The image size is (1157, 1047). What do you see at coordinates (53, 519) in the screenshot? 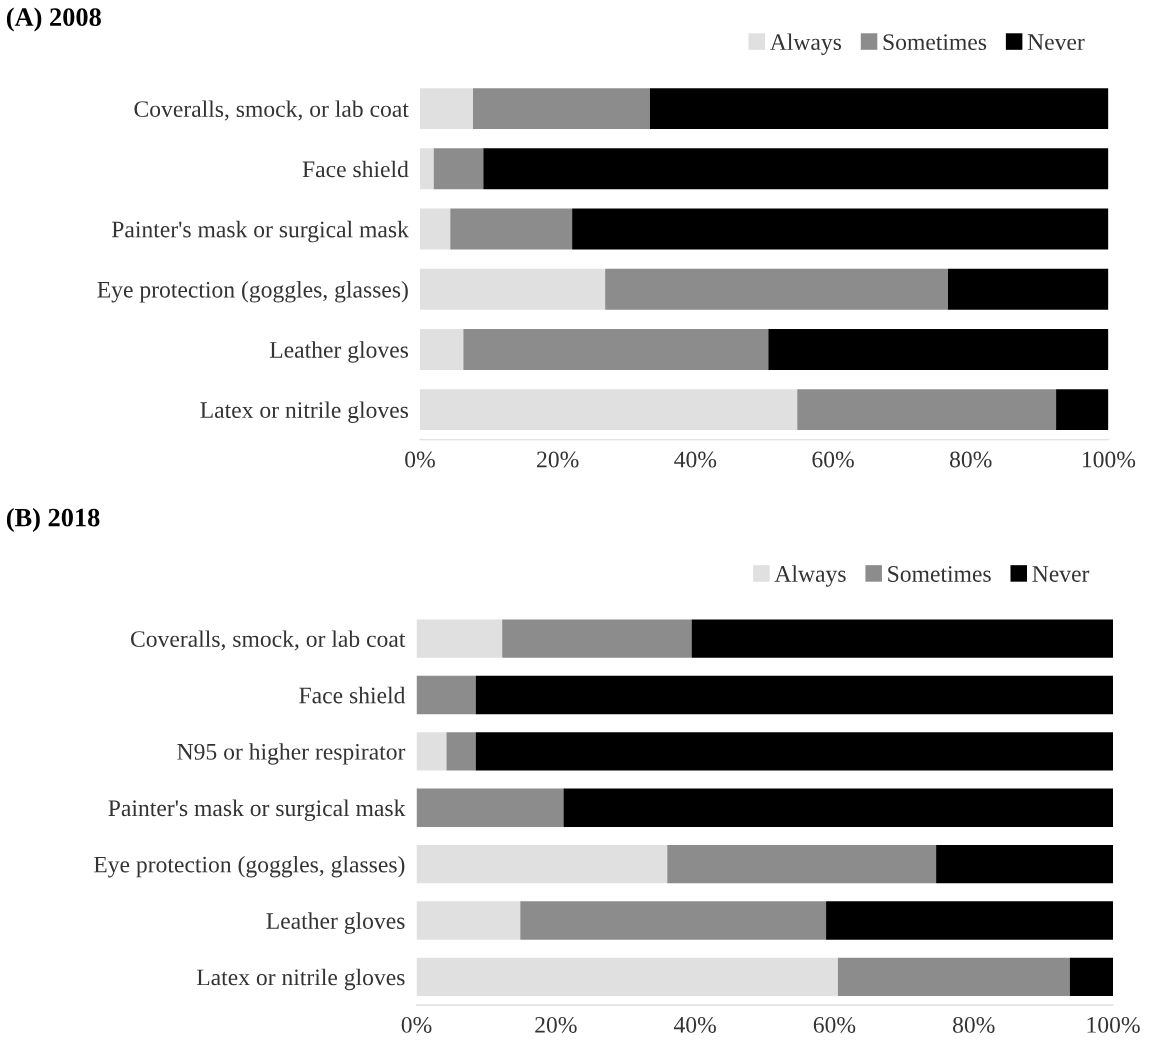
I see `text: (B) 2018` at bounding box center [53, 519].